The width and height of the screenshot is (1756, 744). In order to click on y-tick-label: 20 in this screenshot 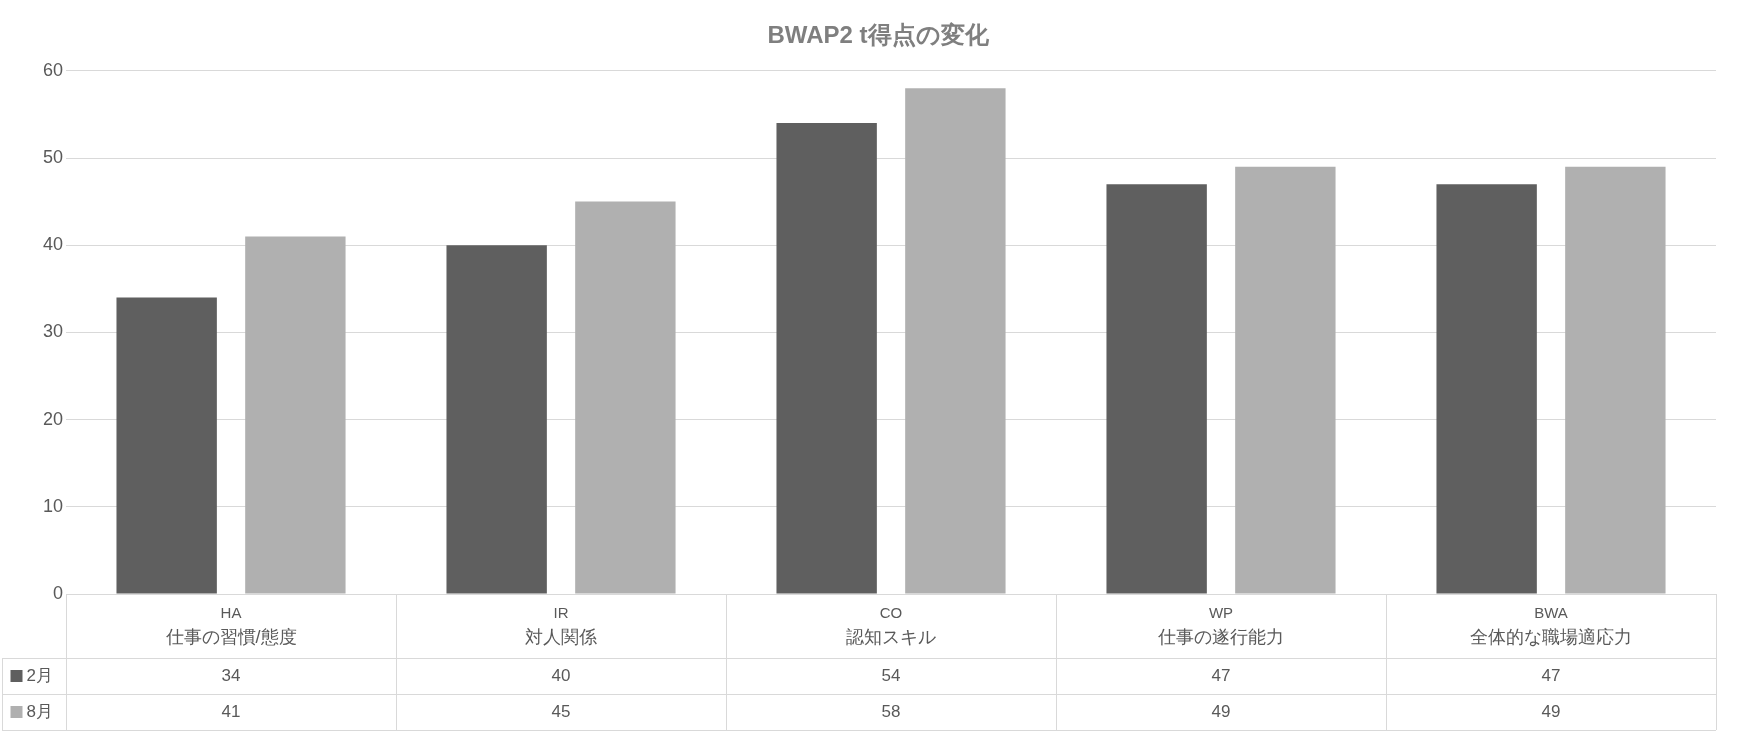, I will do `click(53, 418)`.